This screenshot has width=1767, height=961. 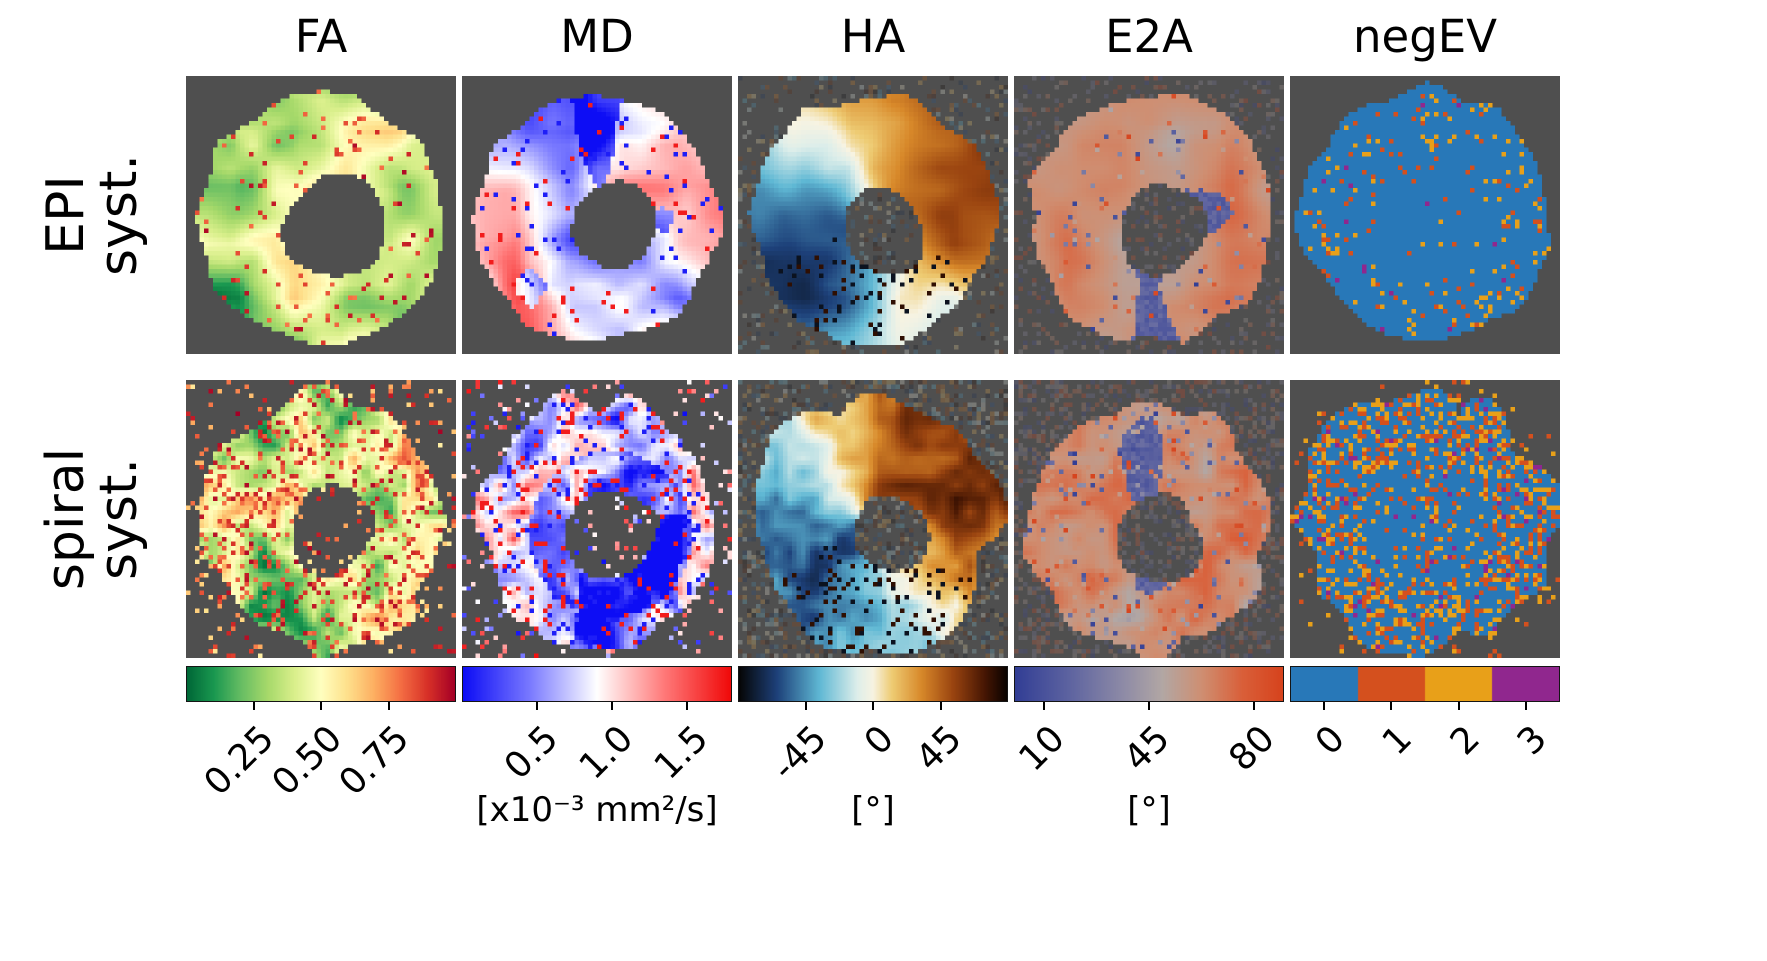 I want to click on row-label-epi: EPI syst., so click(x=93, y=215).